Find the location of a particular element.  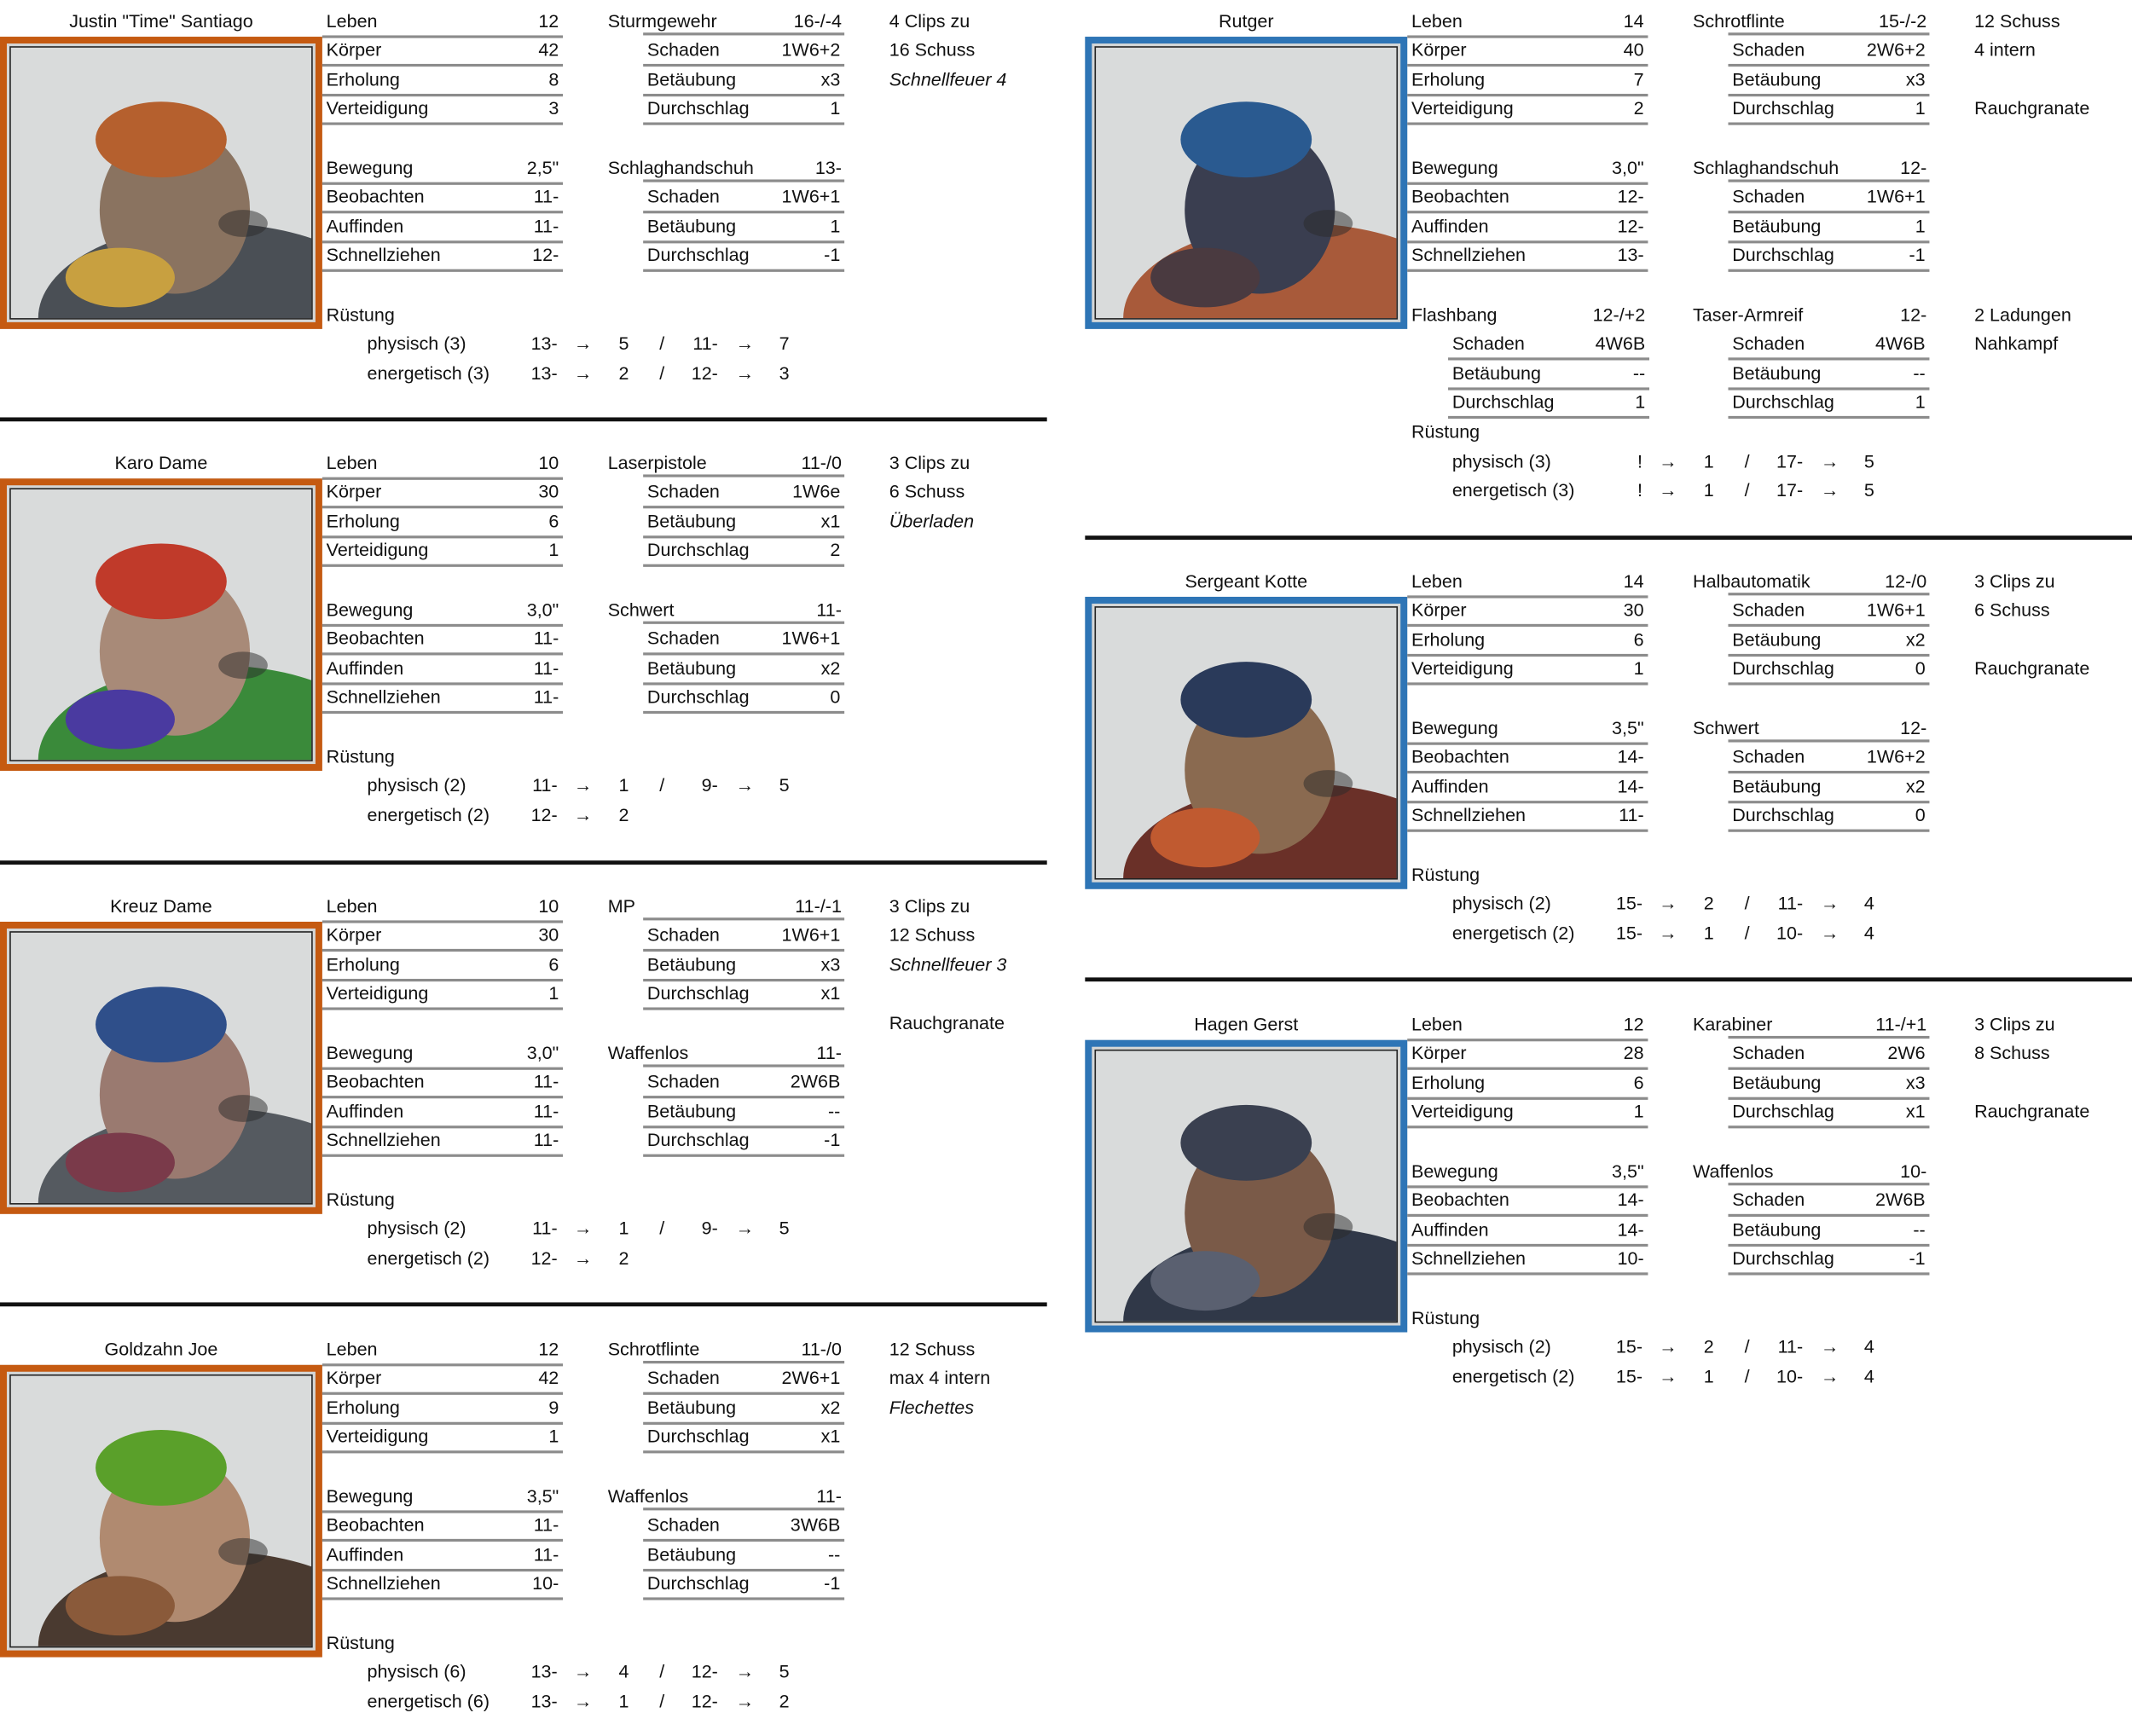

stat-value: 8 is located at coordinates (553, 79).